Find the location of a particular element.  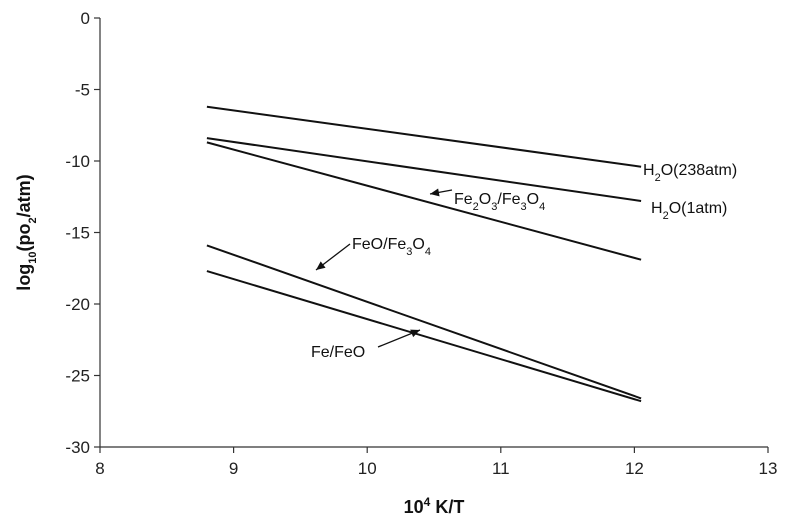

x-tick-label: 11 is located at coordinates (501, 468).